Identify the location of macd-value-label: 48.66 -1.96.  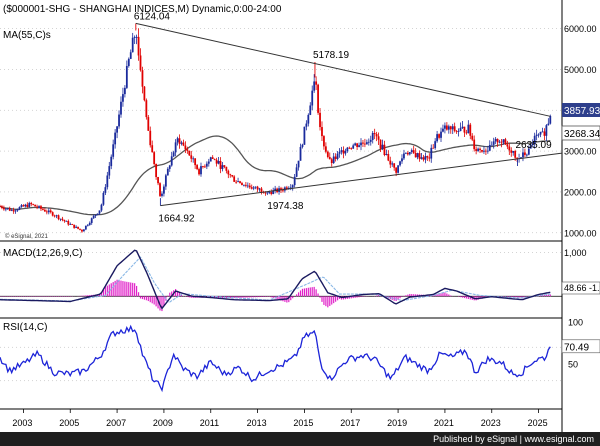
(582, 288).